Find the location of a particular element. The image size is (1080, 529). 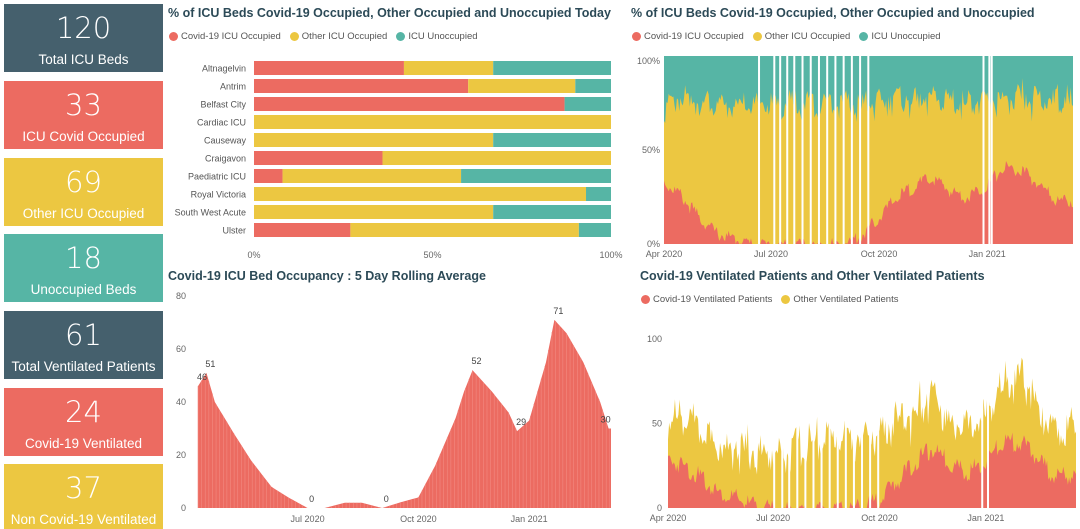

y-tick-label: 100% is located at coordinates (648, 61).